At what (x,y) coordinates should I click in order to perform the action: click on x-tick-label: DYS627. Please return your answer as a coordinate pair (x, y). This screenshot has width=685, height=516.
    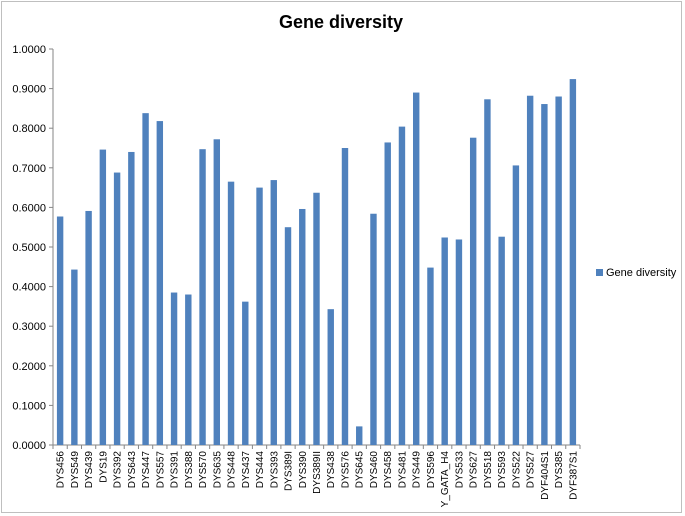
    Looking at the image, I should click on (474, 470).